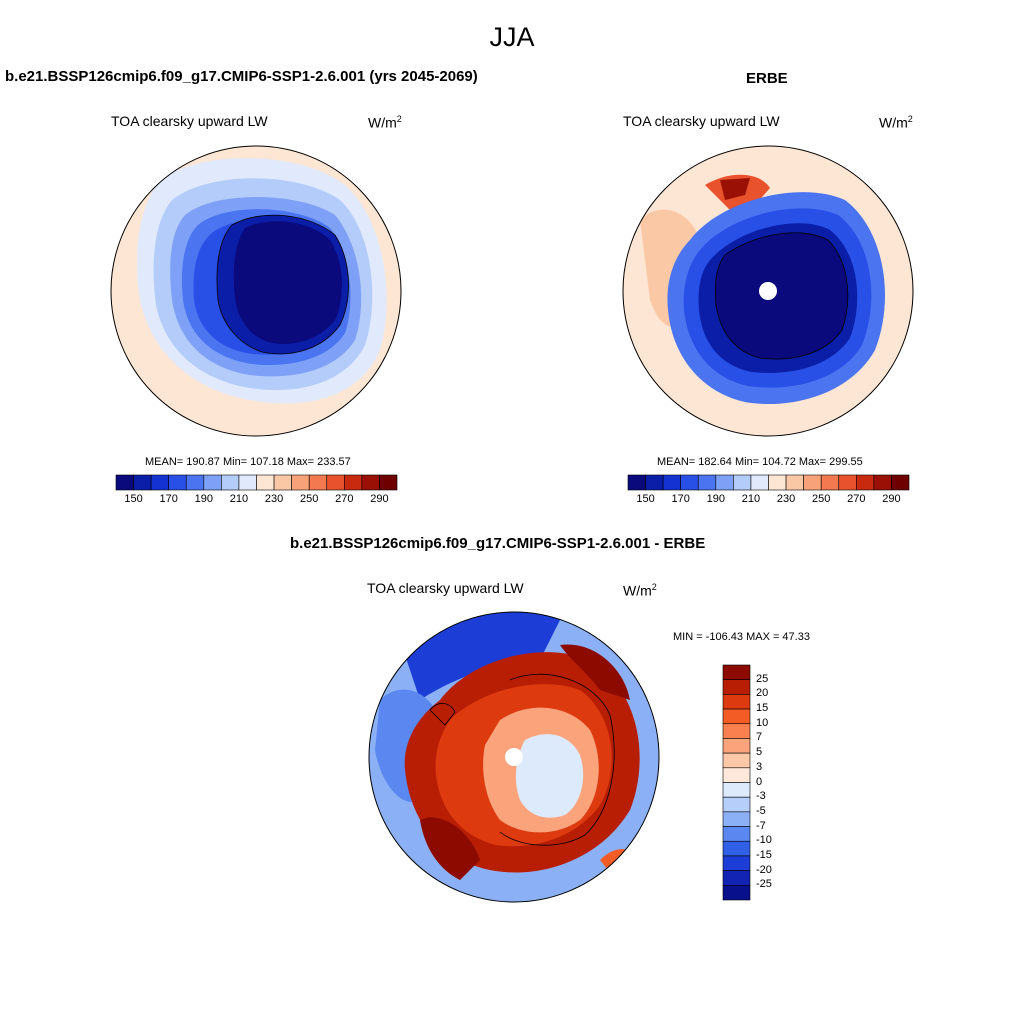  What do you see at coordinates (764, 869) in the screenshot?
I see `colorbar-tick-label: -20` at bounding box center [764, 869].